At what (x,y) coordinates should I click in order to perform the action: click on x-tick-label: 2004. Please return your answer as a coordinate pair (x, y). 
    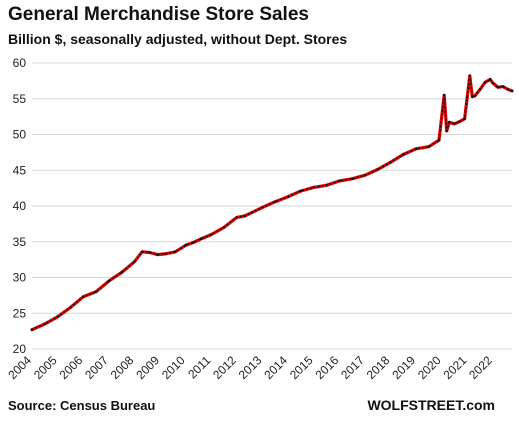
    Looking at the image, I should click on (19, 367).